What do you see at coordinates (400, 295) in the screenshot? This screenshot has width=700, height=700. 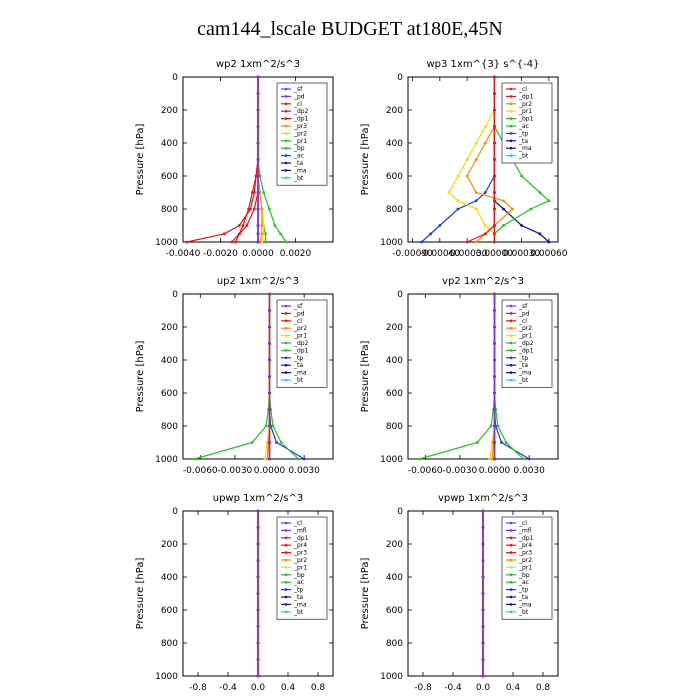 I see `y-tick-label-3-0: 0` at bounding box center [400, 295].